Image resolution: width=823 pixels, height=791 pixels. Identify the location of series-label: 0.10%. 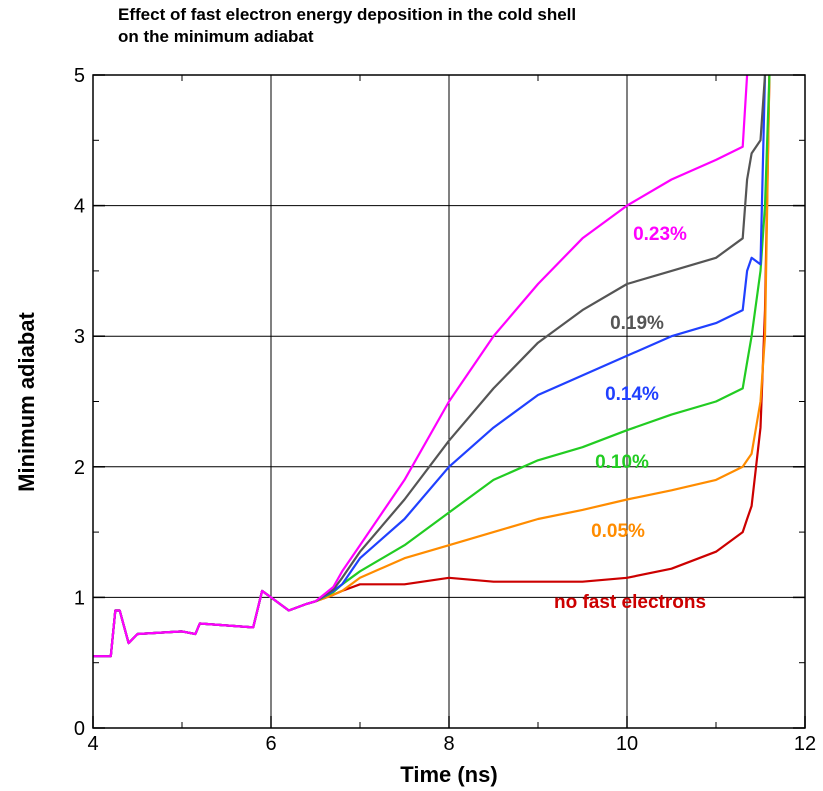
(622, 462).